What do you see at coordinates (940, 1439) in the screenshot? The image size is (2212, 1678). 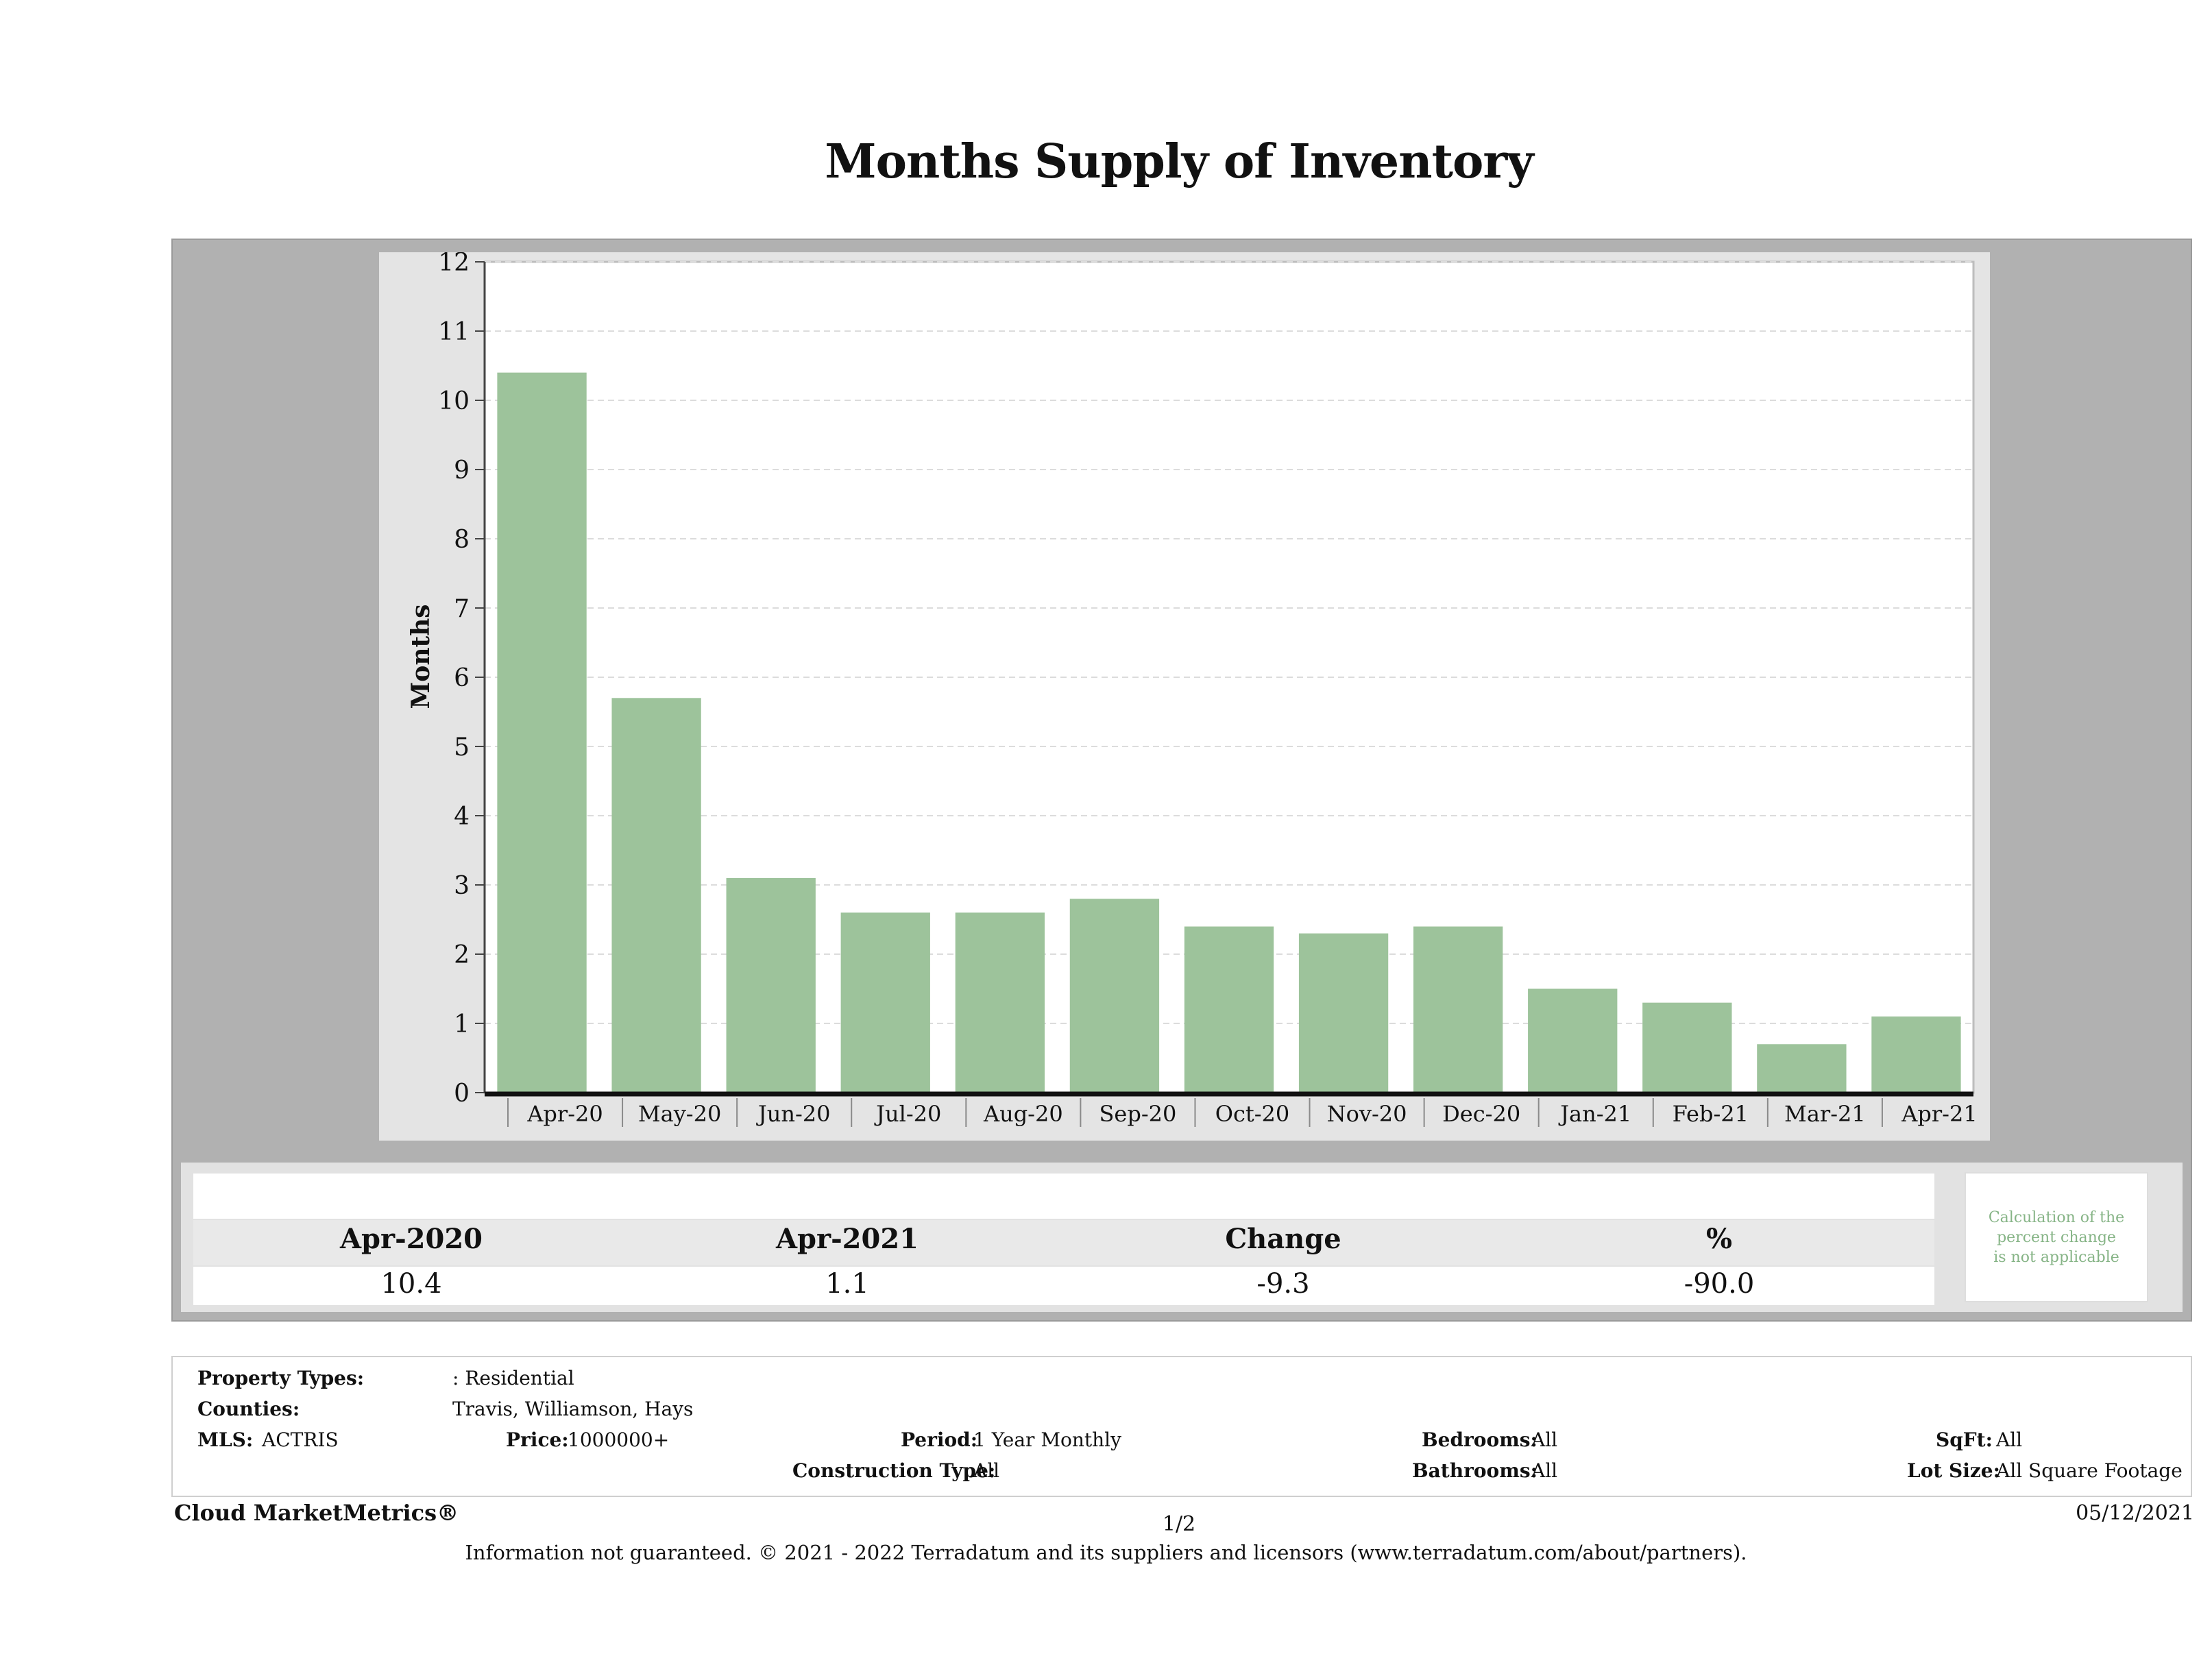 I see `period-label: Period:` at bounding box center [940, 1439].